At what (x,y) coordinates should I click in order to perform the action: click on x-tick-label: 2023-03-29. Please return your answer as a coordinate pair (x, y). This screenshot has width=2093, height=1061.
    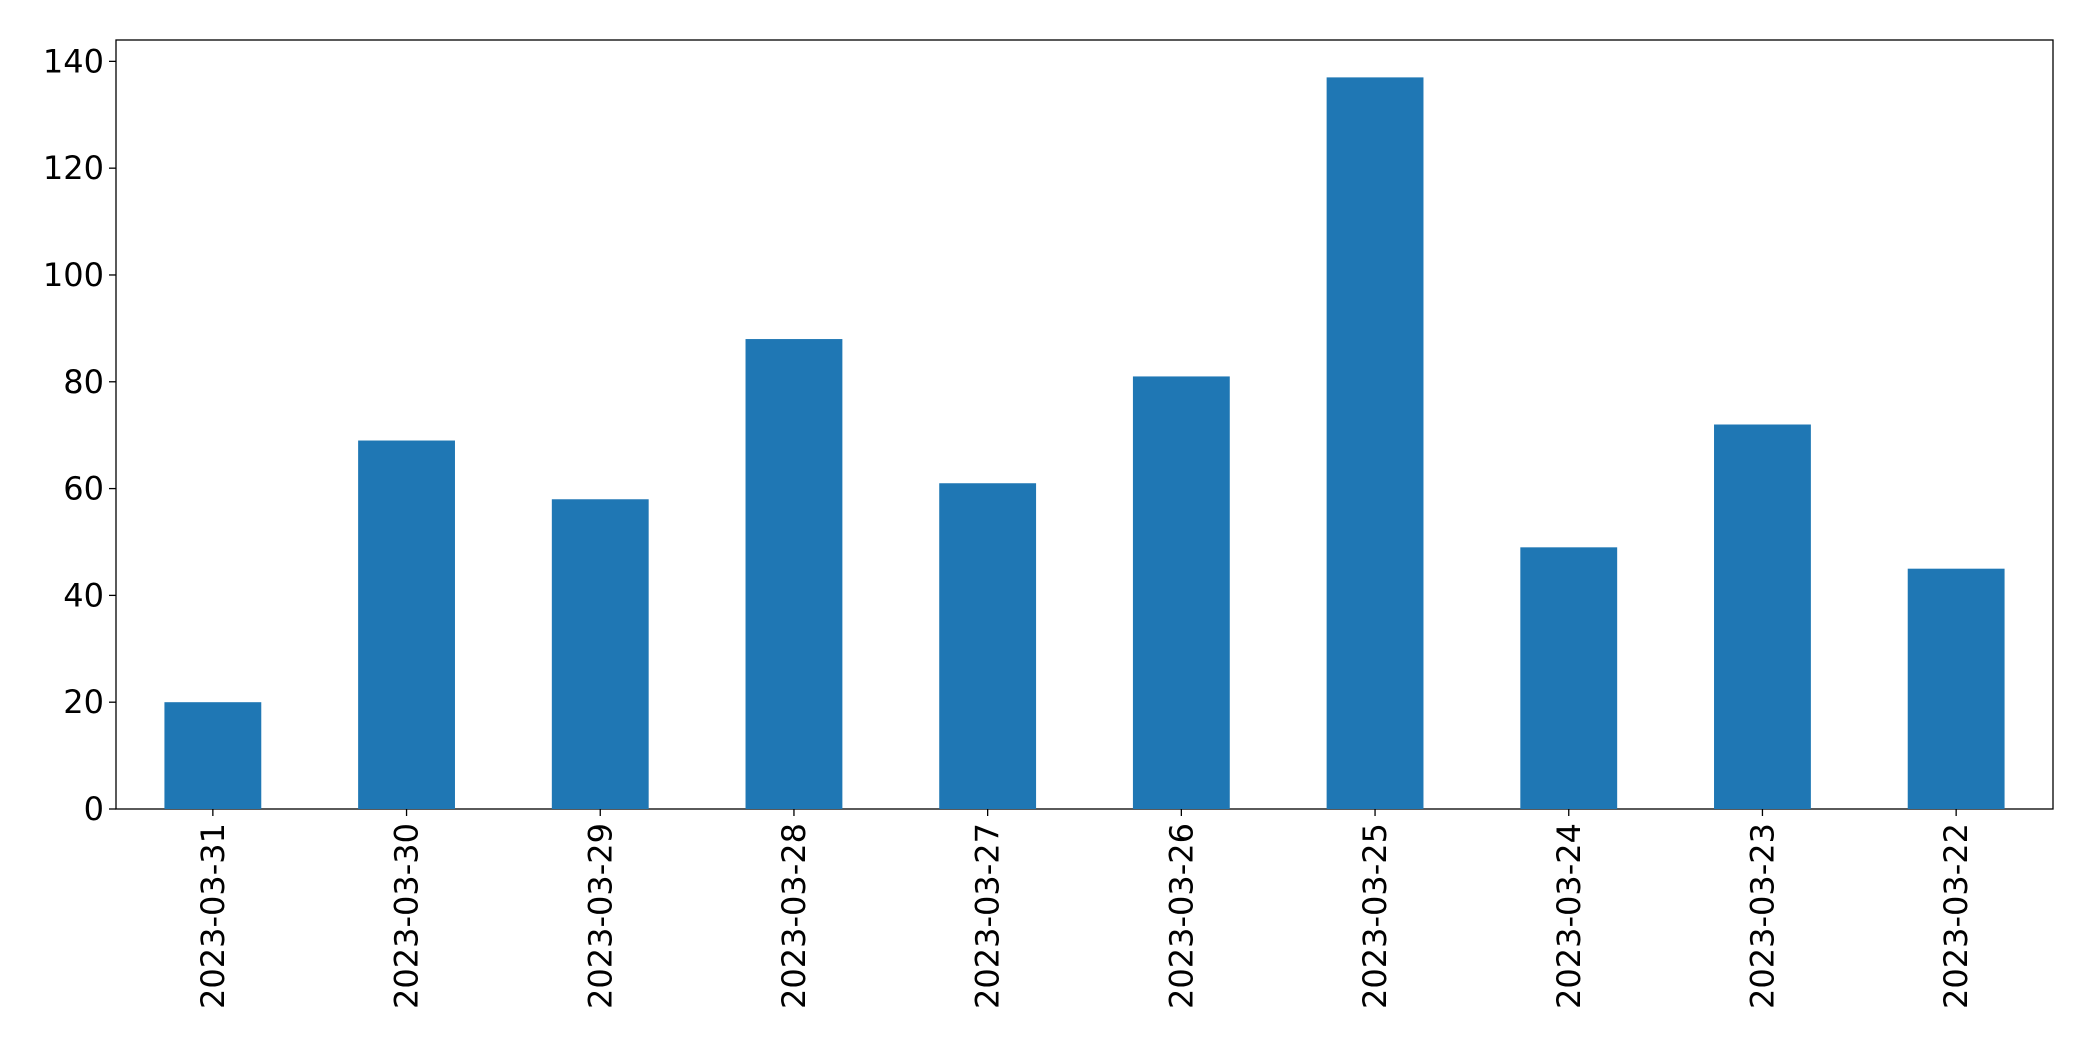
    Looking at the image, I should click on (600, 916).